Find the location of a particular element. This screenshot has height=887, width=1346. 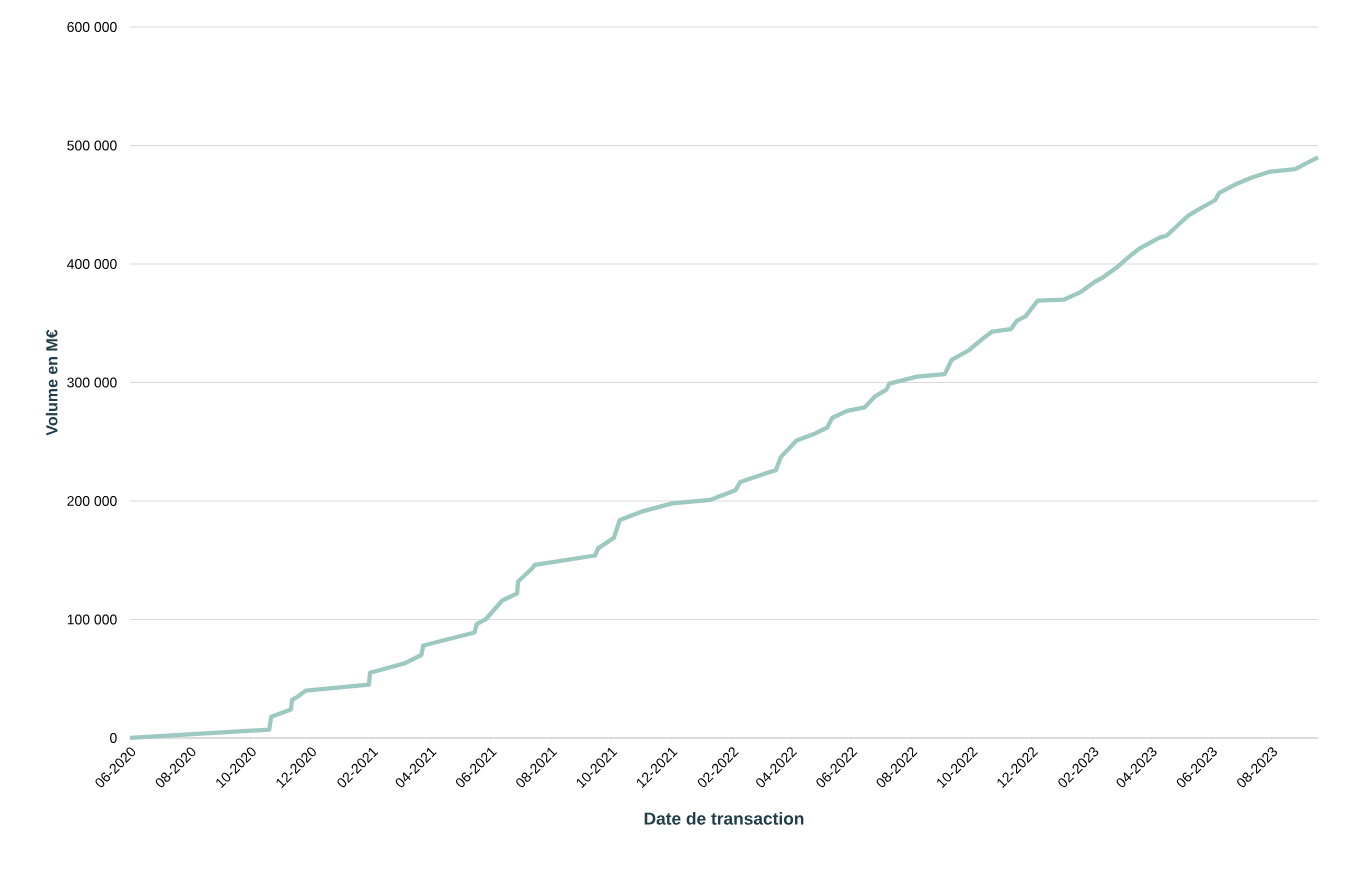

y-tick-label: 500 000 is located at coordinates (92, 145).